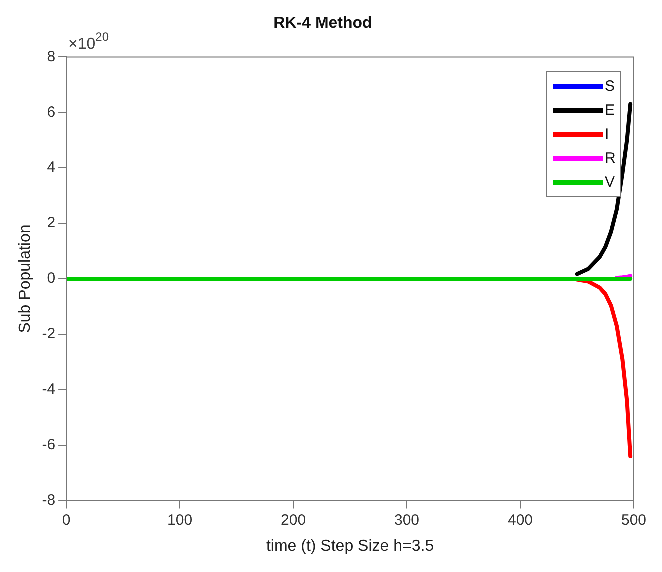 The image size is (662, 572). What do you see at coordinates (66, 520) in the screenshot?
I see `x-tick-label: 0` at bounding box center [66, 520].